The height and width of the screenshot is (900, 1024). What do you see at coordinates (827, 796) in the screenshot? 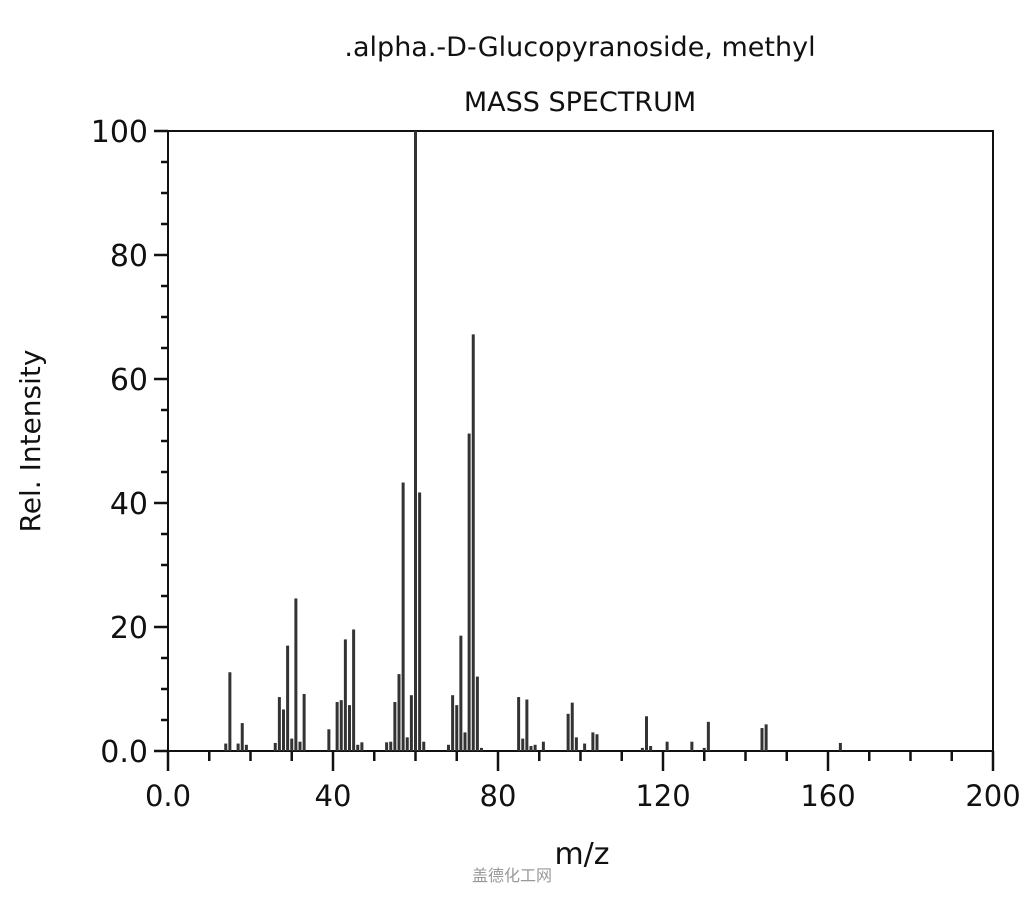
I see `x-tick-label: 160` at bounding box center [827, 796].